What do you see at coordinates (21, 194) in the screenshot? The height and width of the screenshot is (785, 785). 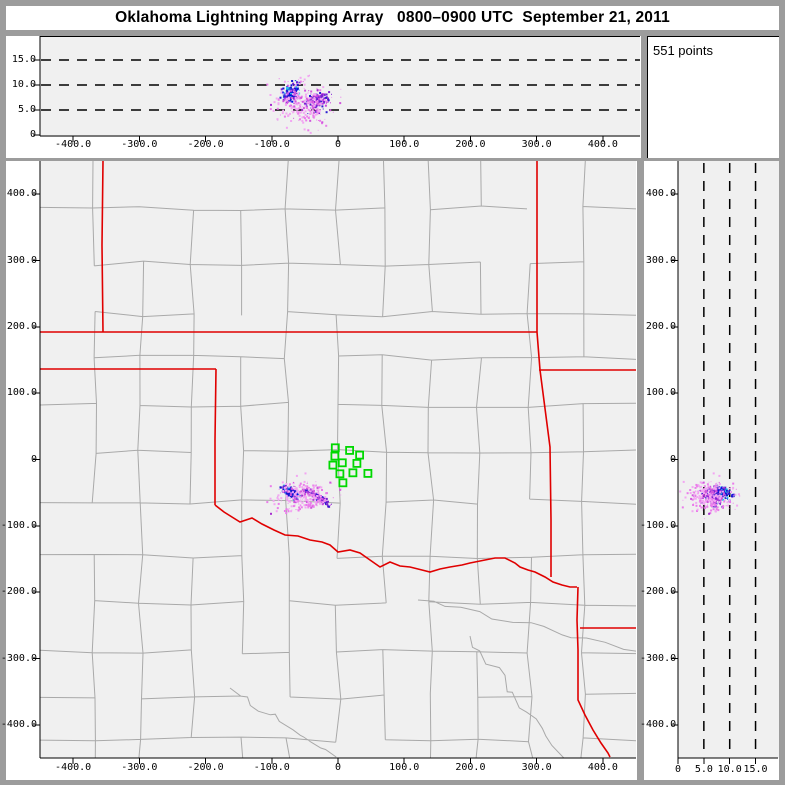 I see `map-y-tick-label: 400.0` at bounding box center [21, 194].